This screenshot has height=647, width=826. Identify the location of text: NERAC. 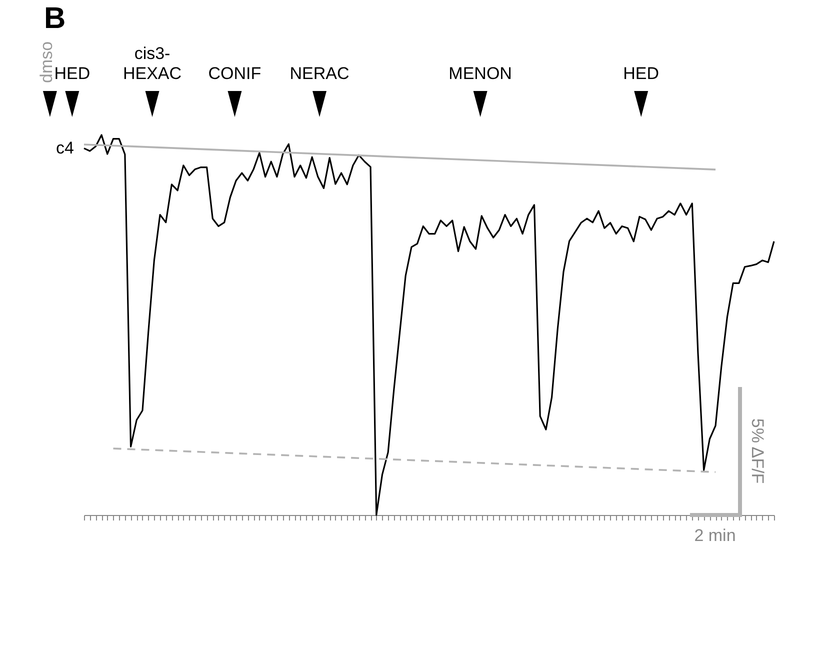
(320, 73).